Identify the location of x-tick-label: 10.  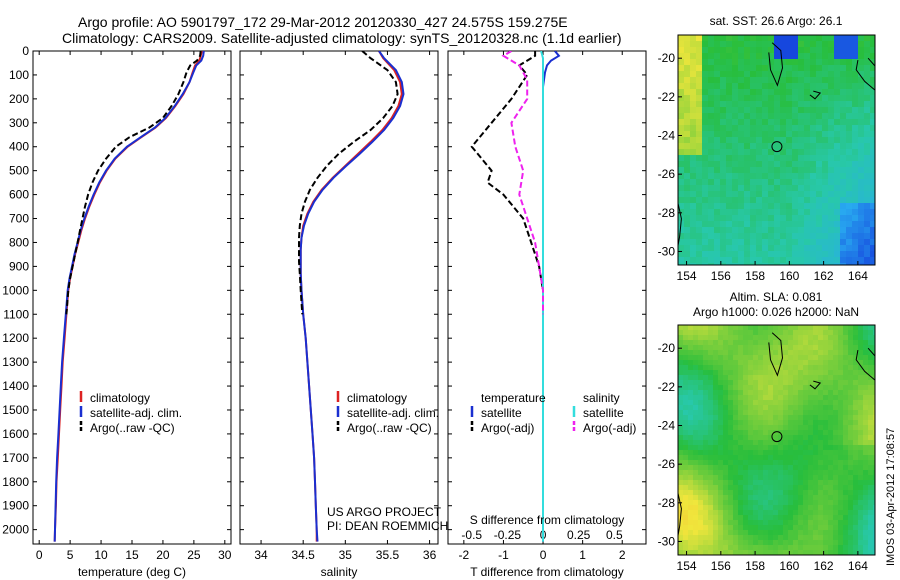
(101, 555).